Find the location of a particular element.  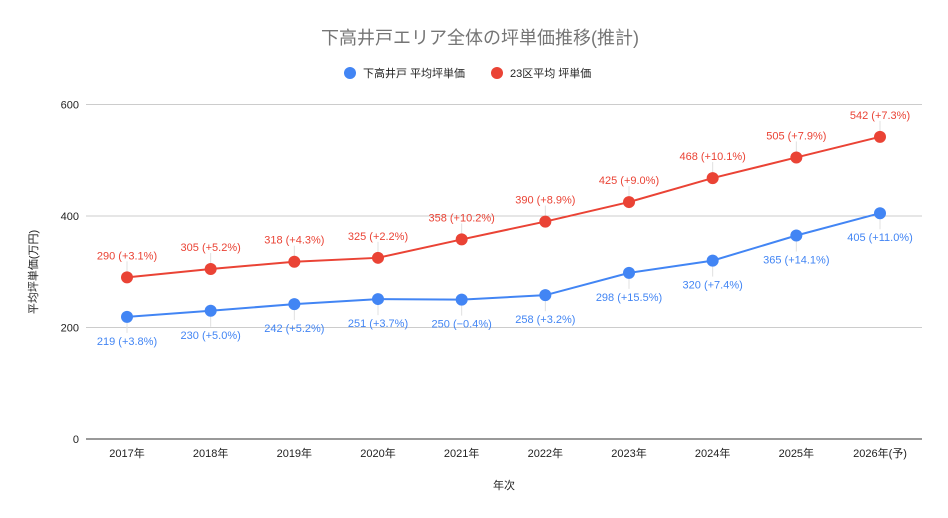

y-tick-label: 200 is located at coordinates (70, 329).